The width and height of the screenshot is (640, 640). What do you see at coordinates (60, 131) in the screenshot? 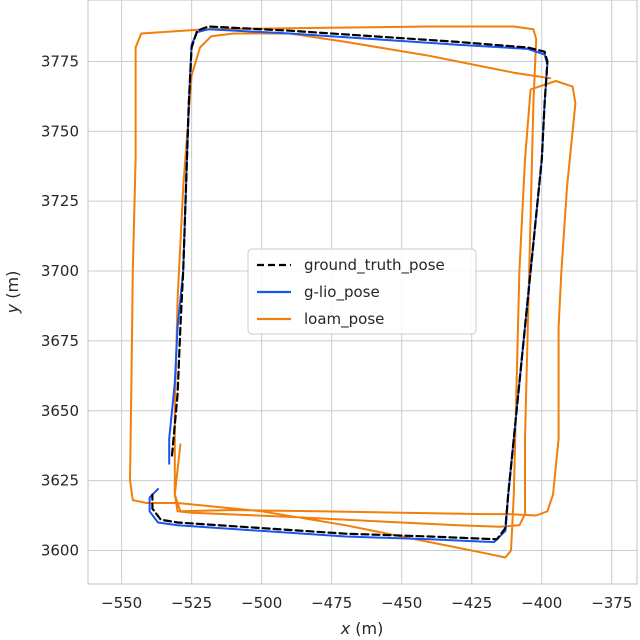
I see `y-tick-label: 3750` at bounding box center [60, 131].